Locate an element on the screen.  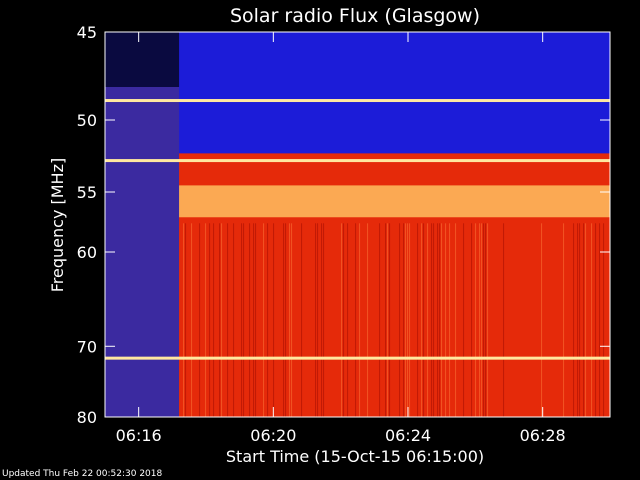
y-tick-label: 45 is located at coordinates (87, 32).